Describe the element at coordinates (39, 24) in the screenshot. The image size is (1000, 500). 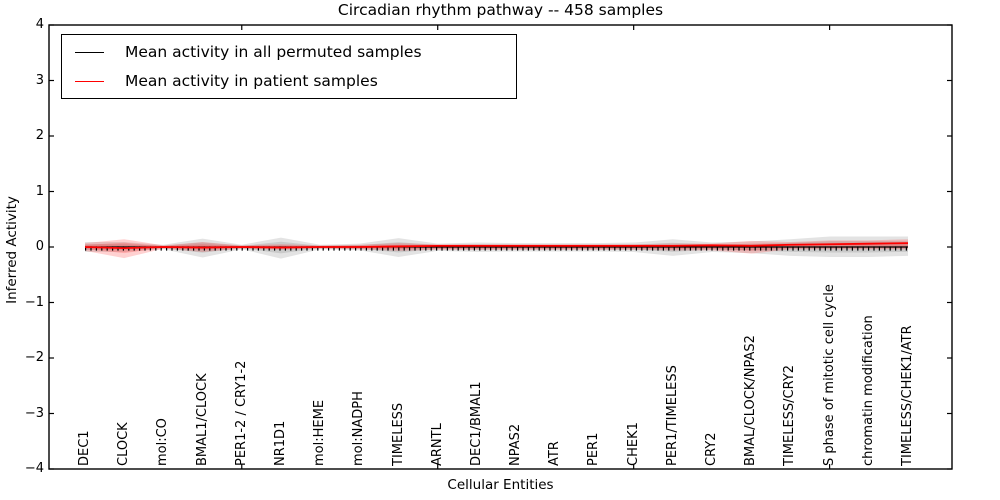
I see `y-tick-label: 4` at that location.